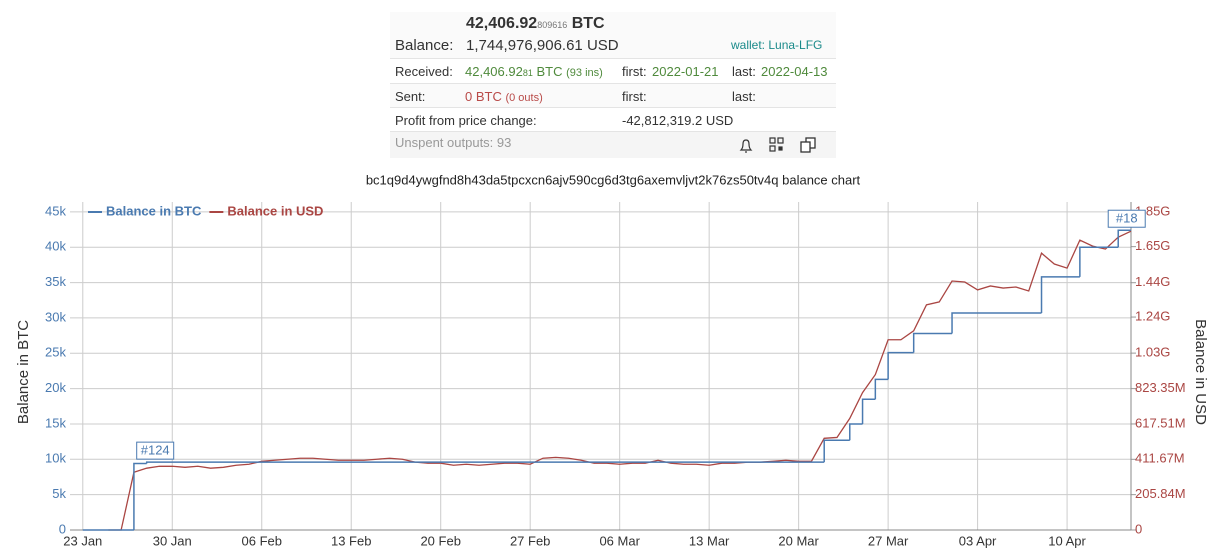 The image size is (1221, 556). Describe the element at coordinates (619, 540) in the screenshot. I see `x-tick-label: 06 Mar` at that location.